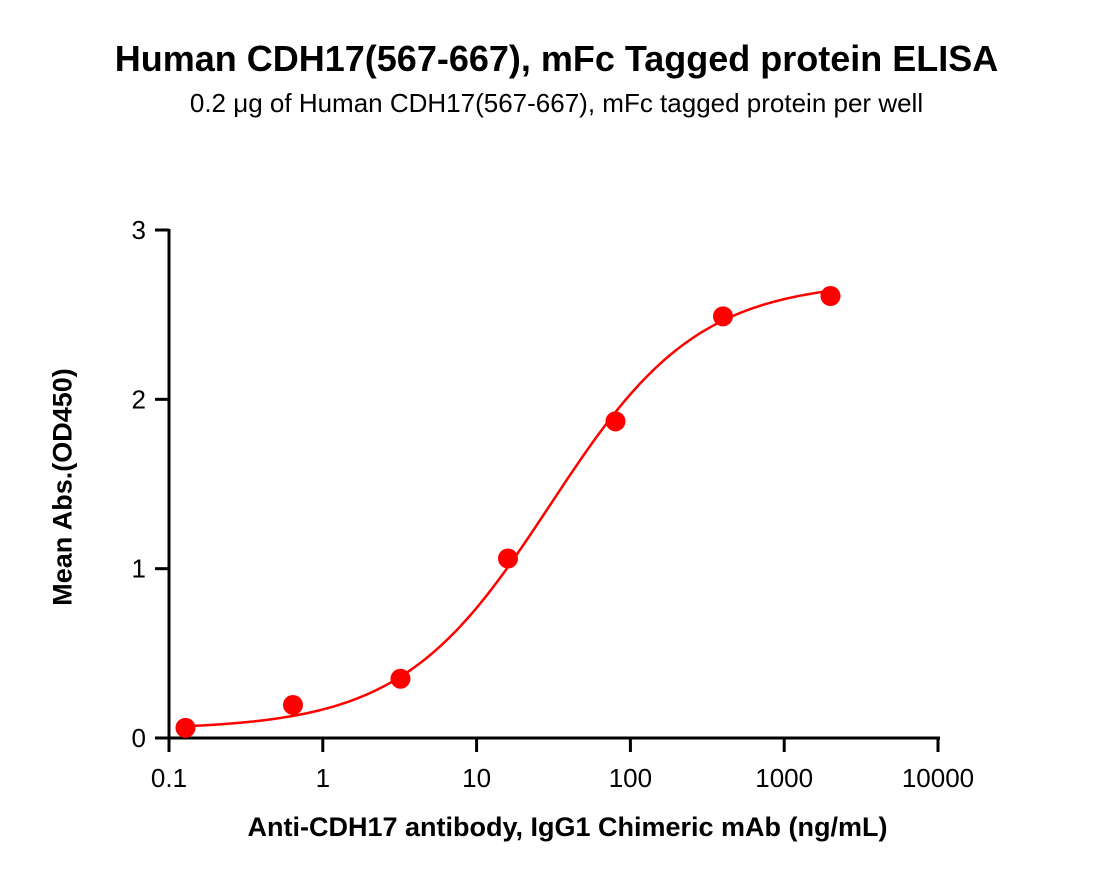  Describe the element at coordinates (62, 487) in the screenshot. I see `y-axis-label: Mean Abs.(OD450)` at that location.